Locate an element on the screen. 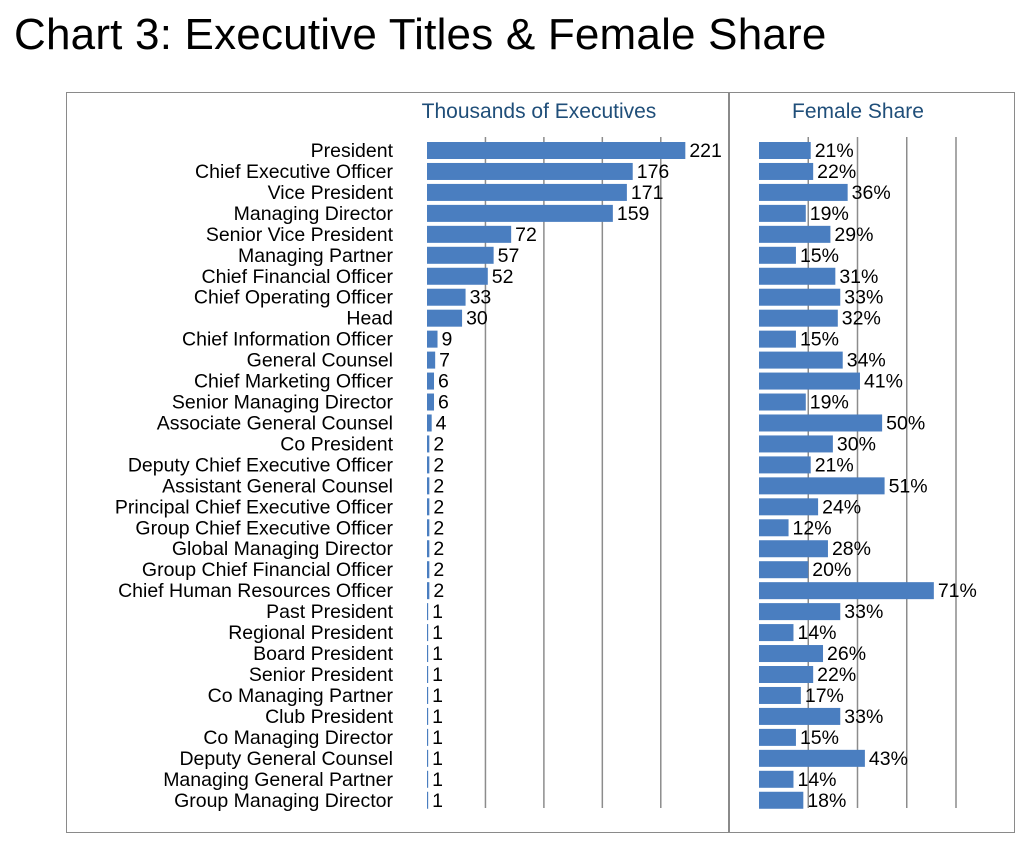 The image size is (1024, 845). female-share-value-label: 24% is located at coordinates (841, 507).